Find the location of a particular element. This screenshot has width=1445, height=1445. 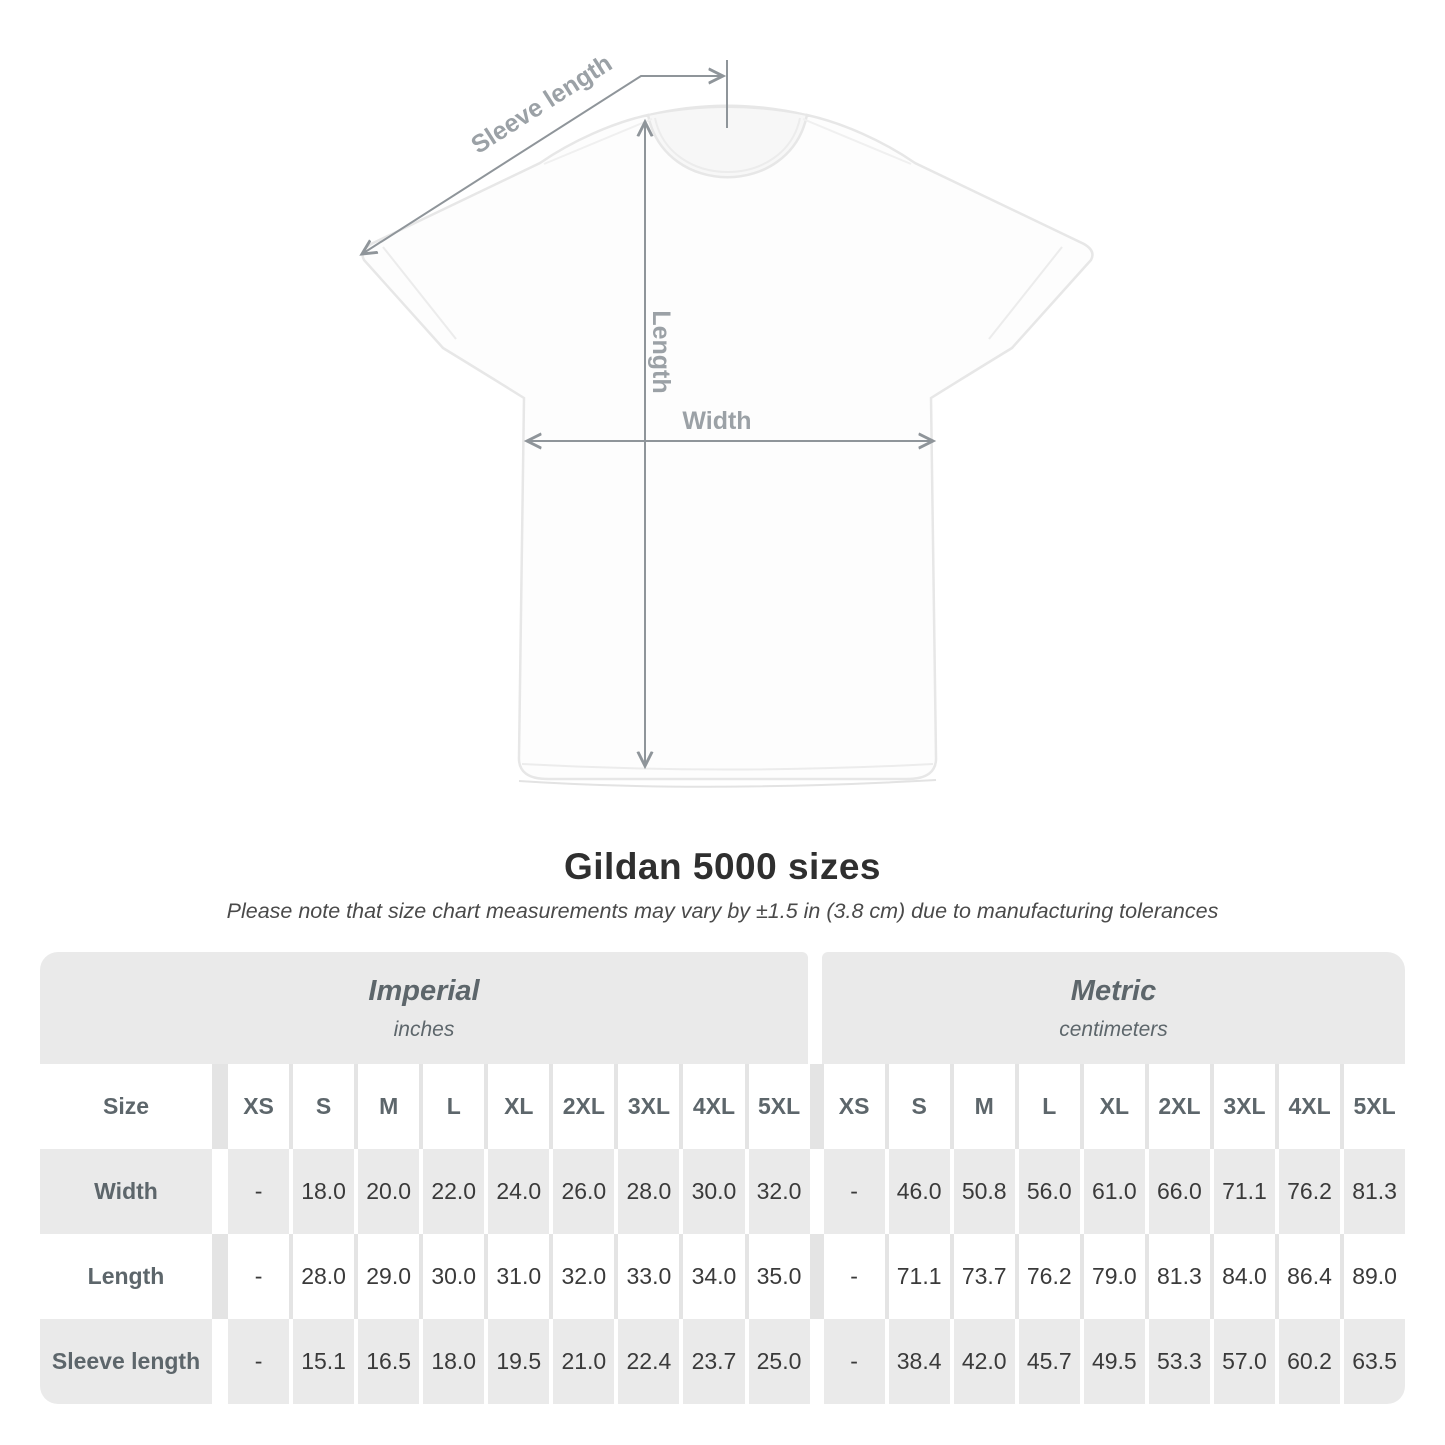

metric-section-header: Metric centimeters is located at coordinates (1113, 1008).